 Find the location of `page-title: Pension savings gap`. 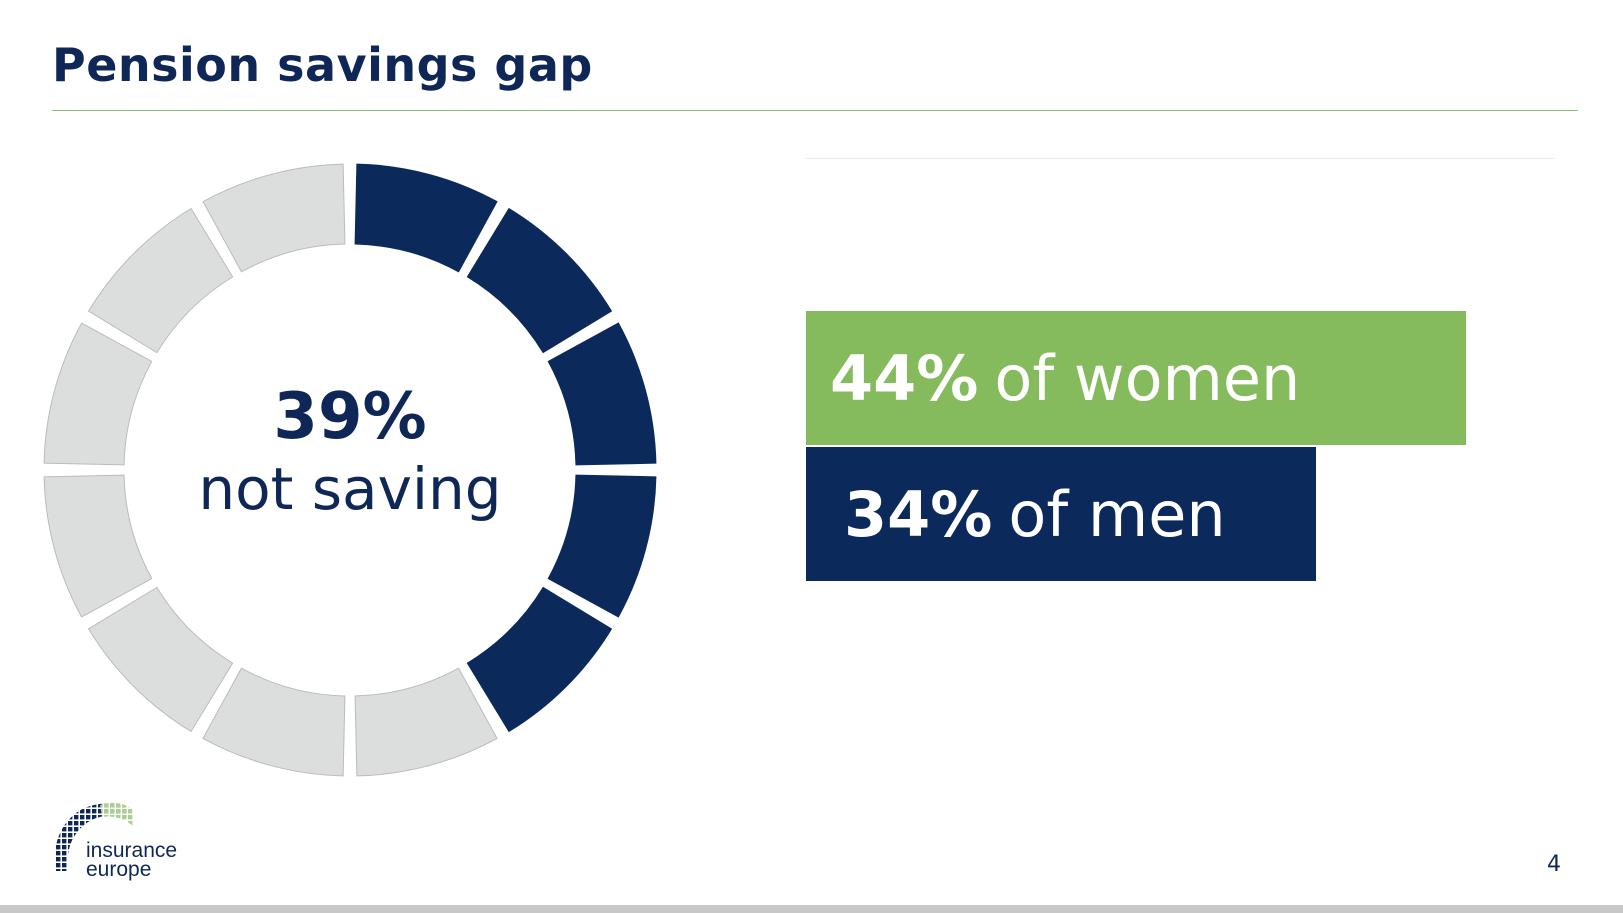

page-title: Pension savings gap is located at coordinates (322, 65).